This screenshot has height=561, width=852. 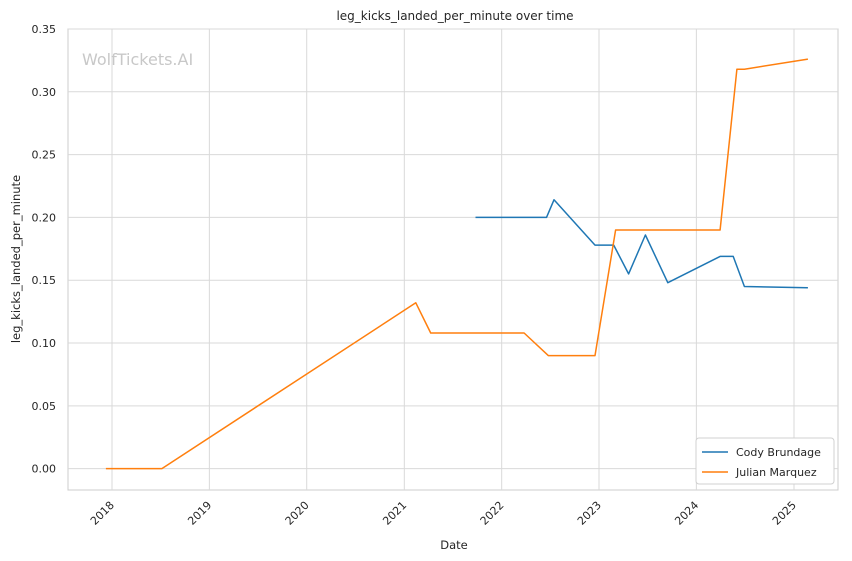 What do you see at coordinates (44, 469) in the screenshot?
I see `y-tick-label: 0.00` at bounding box center [44, 469].